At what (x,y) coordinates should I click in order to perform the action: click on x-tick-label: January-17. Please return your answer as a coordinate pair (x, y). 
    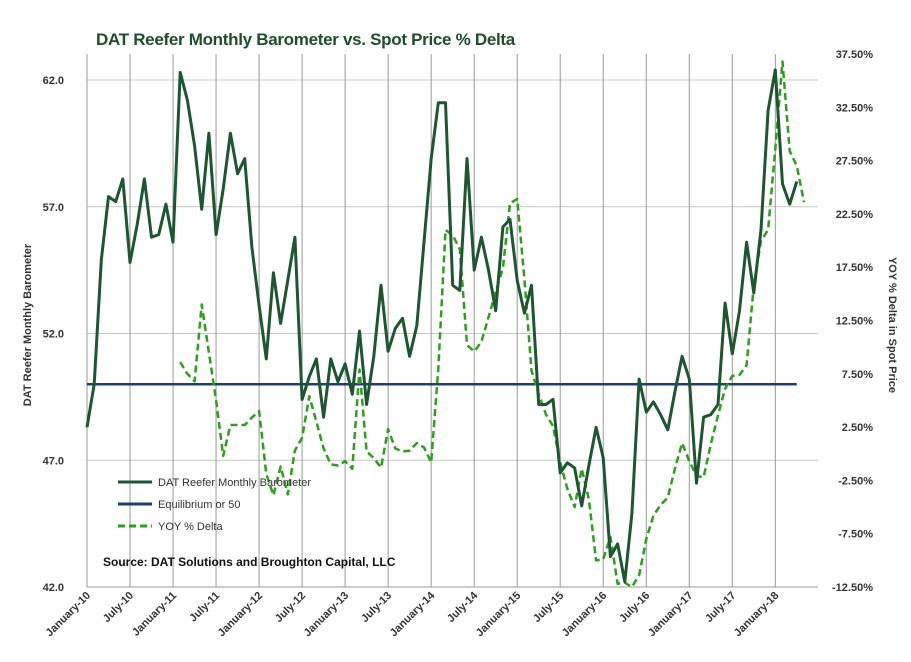
    Looking at the image, I should click on (671, 615).